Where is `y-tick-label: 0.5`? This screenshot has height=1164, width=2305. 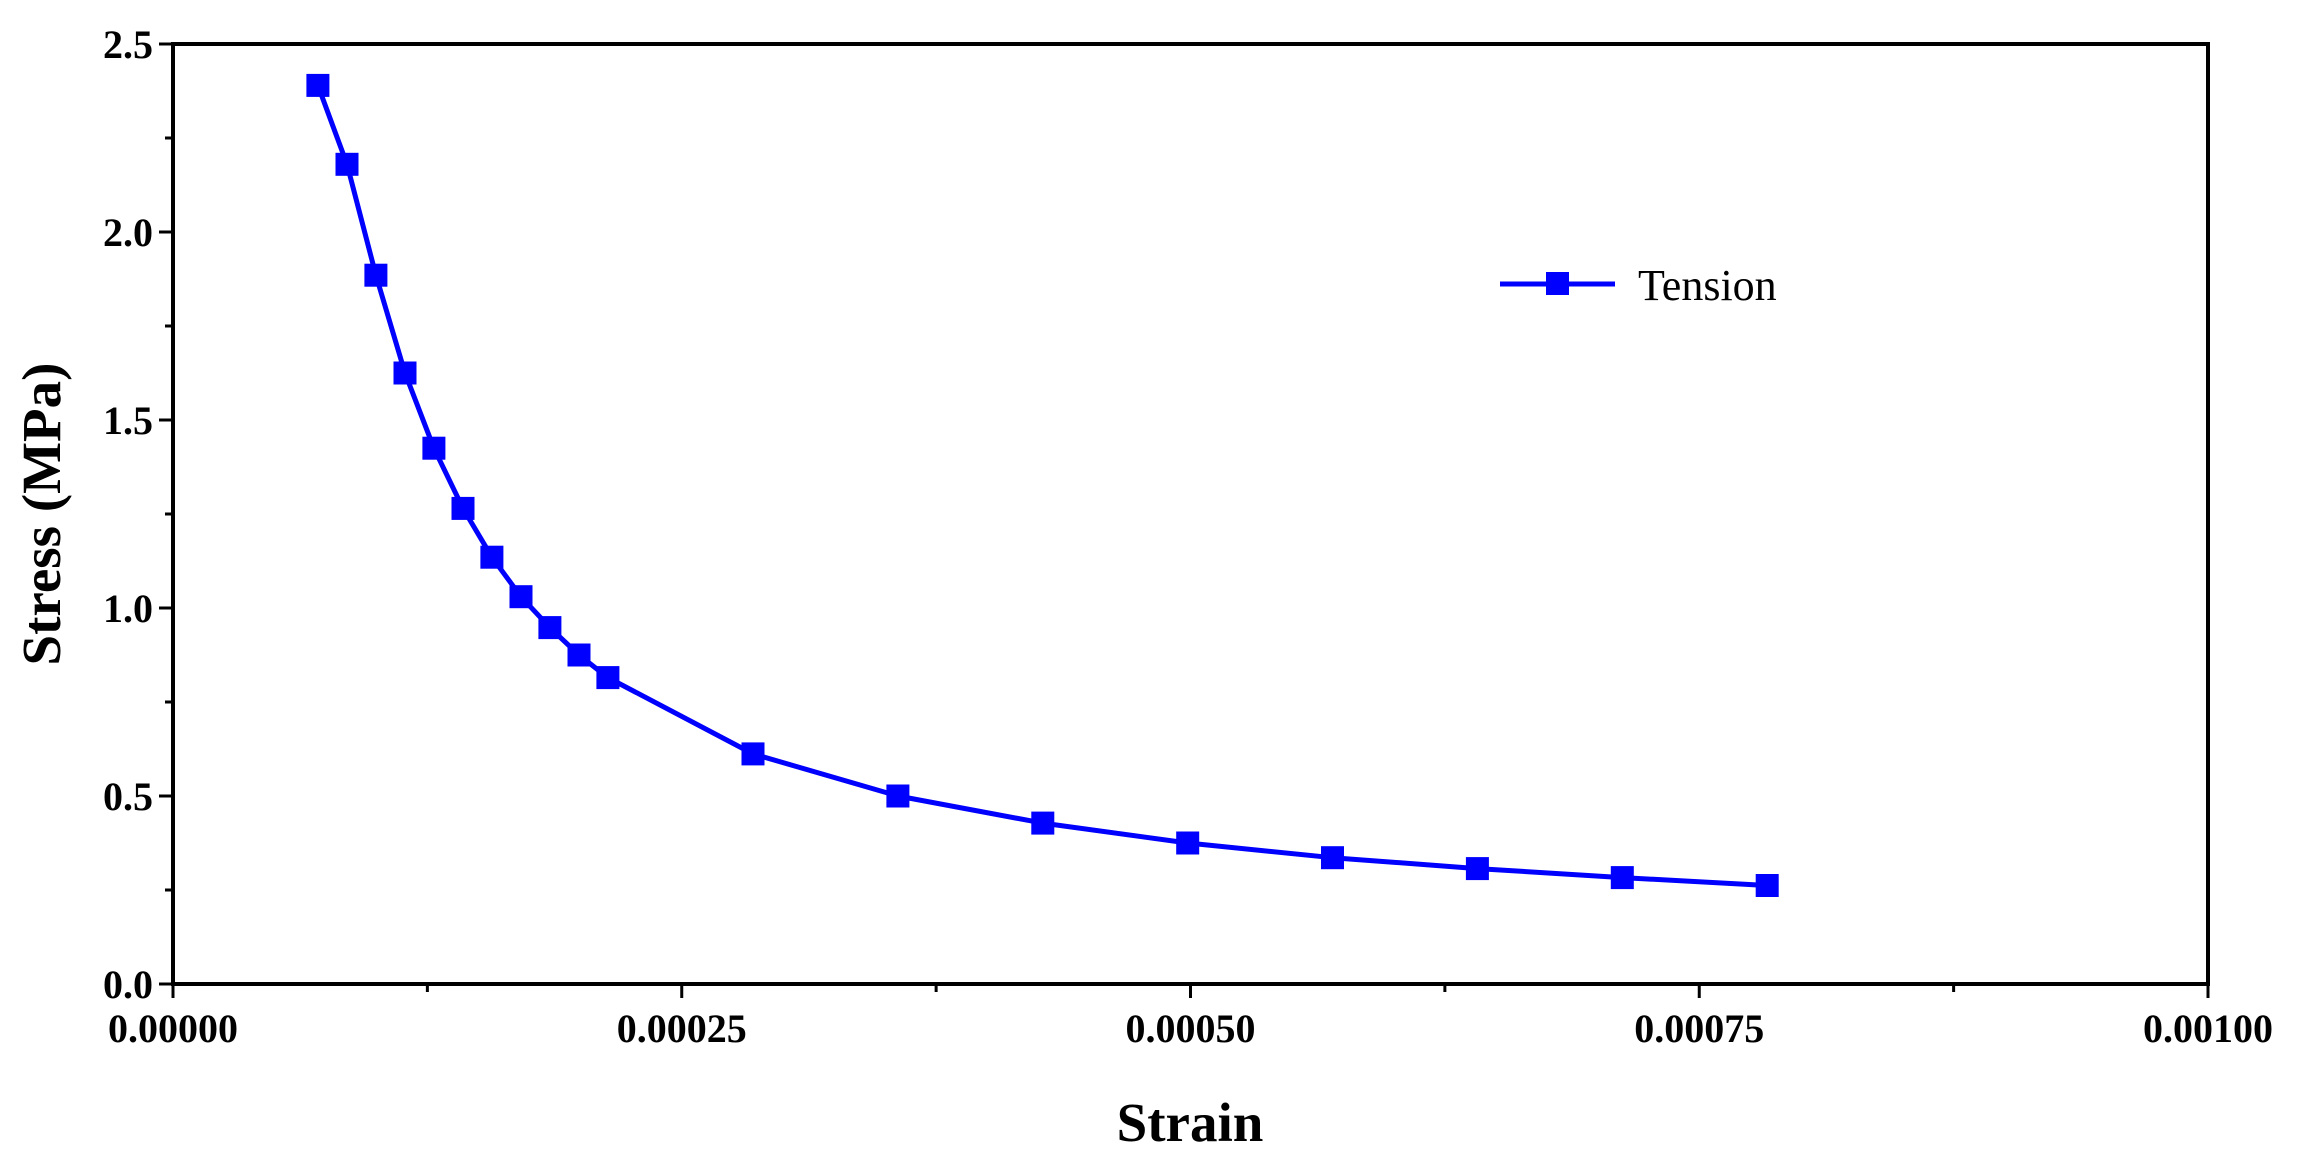 y-tick-label: 0.5 is located at coordinates (128, 796).